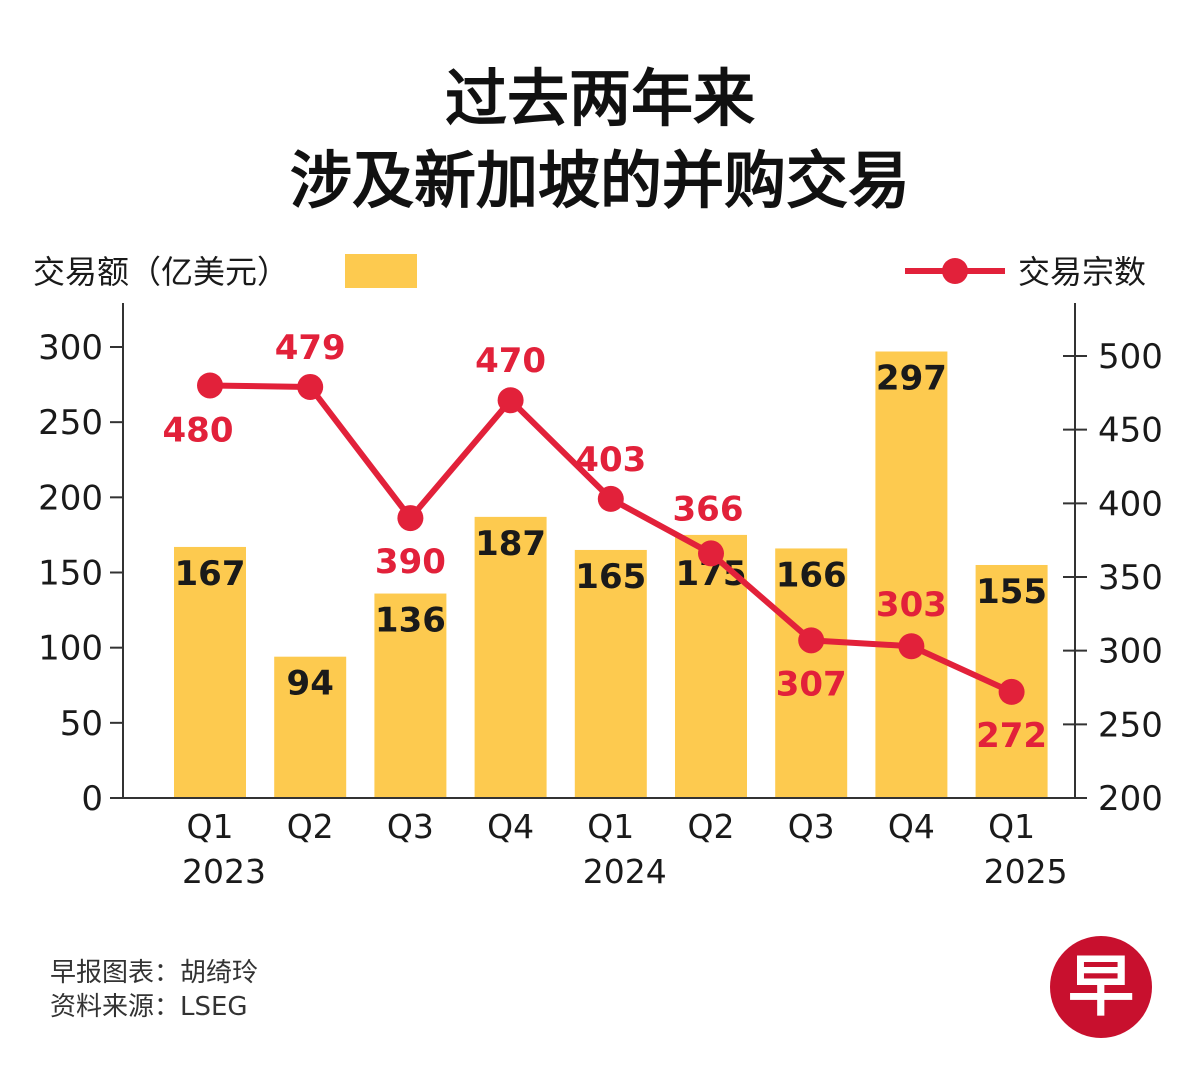 The height and width of the screenshot is (1069, 1200). Describe the element at coordinates (911, 826) in the screenshot. I see `x-tick-label-7: Q4` at that location.